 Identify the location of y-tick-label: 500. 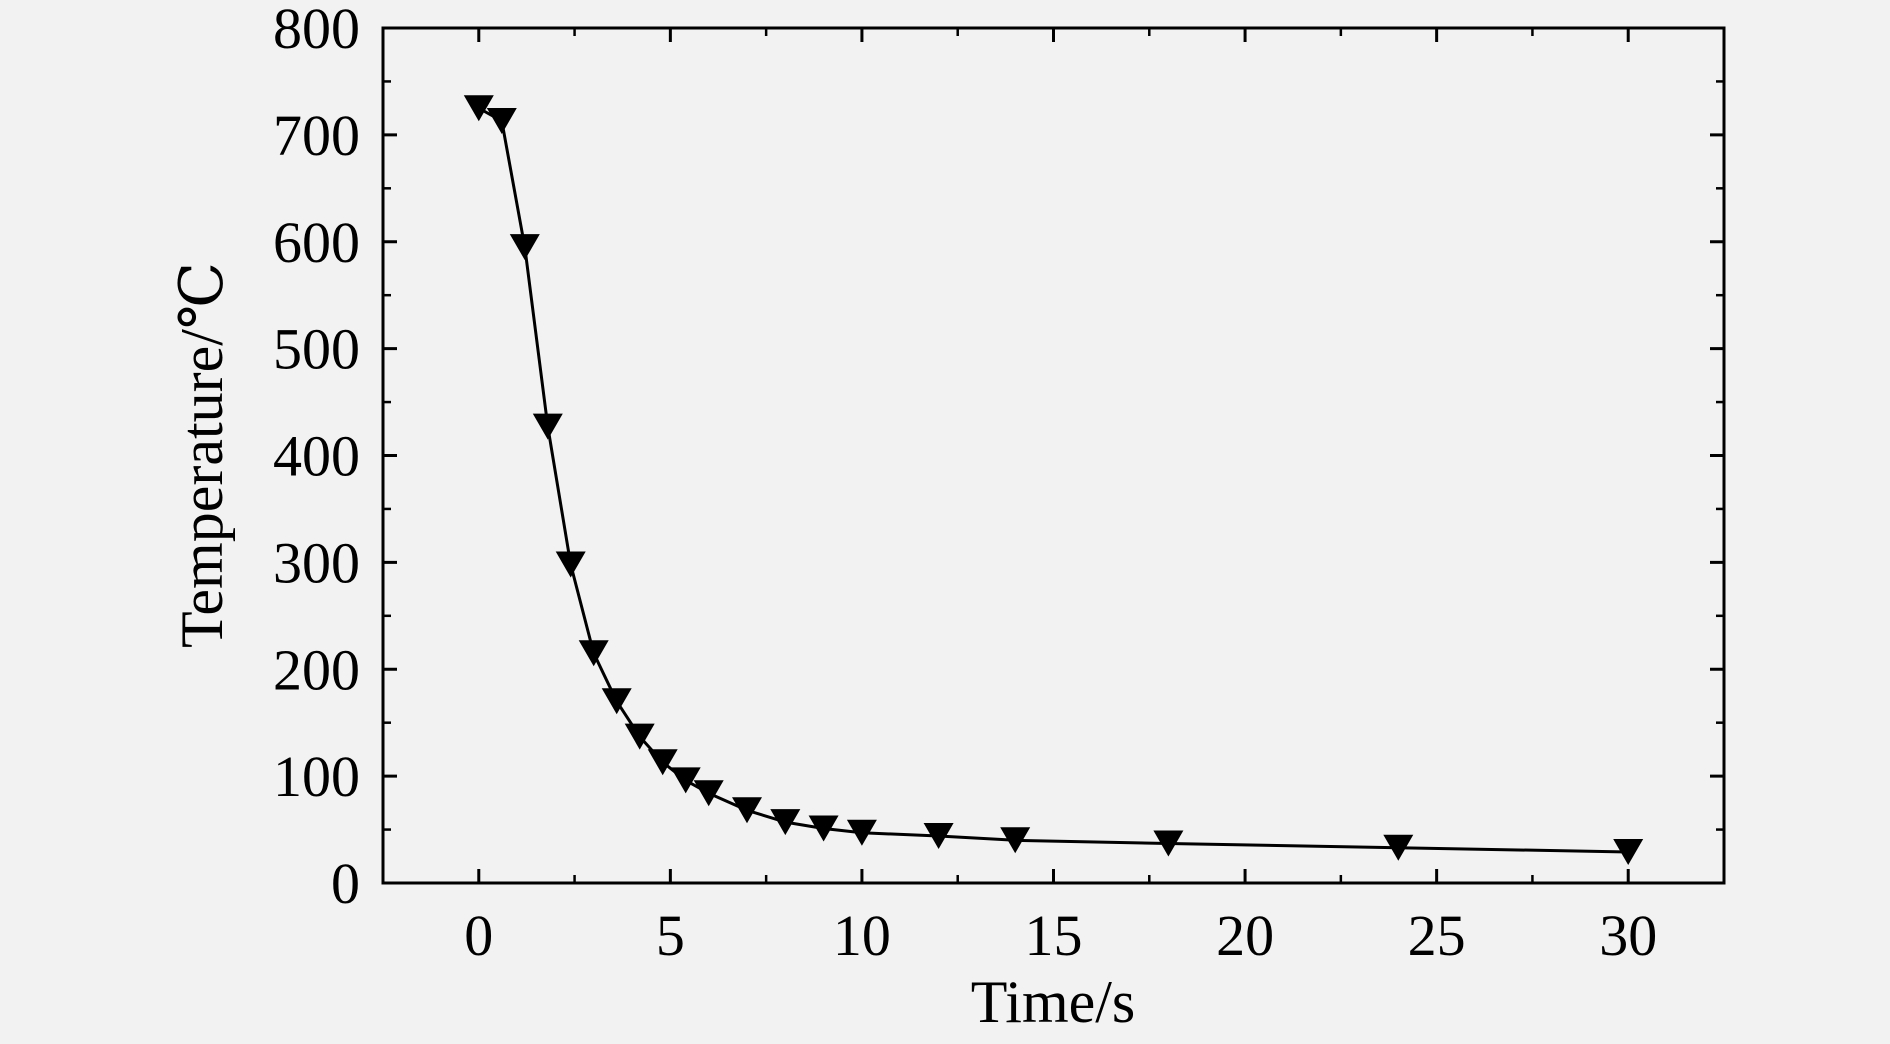
(316, 349).